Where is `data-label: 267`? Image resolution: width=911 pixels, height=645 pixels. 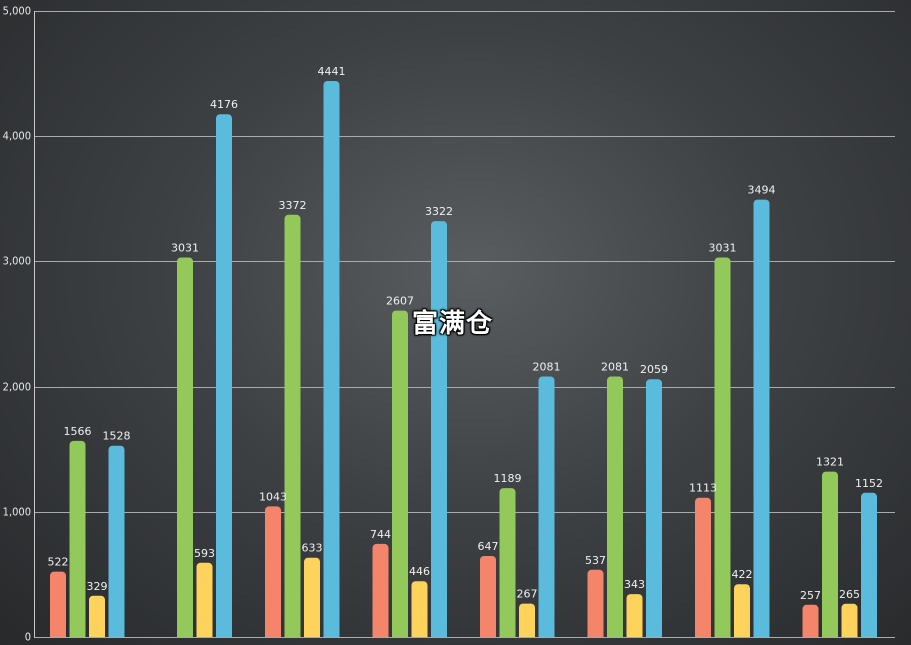 data-label: 267 is located at coordinates (527, 594).